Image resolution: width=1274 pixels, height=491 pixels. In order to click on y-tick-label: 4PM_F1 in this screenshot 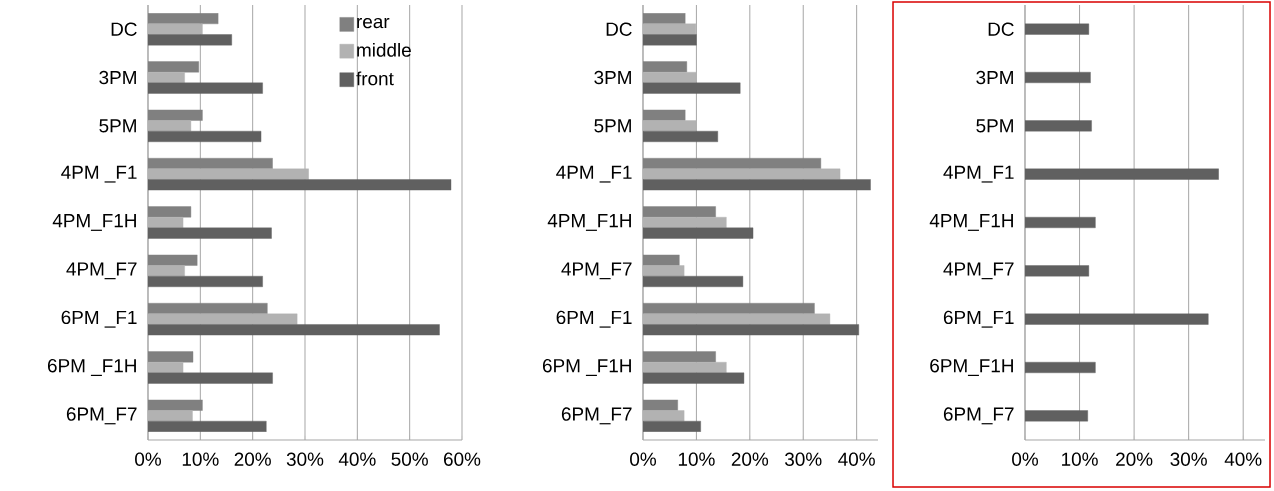, I will do `click(978, 174)`.